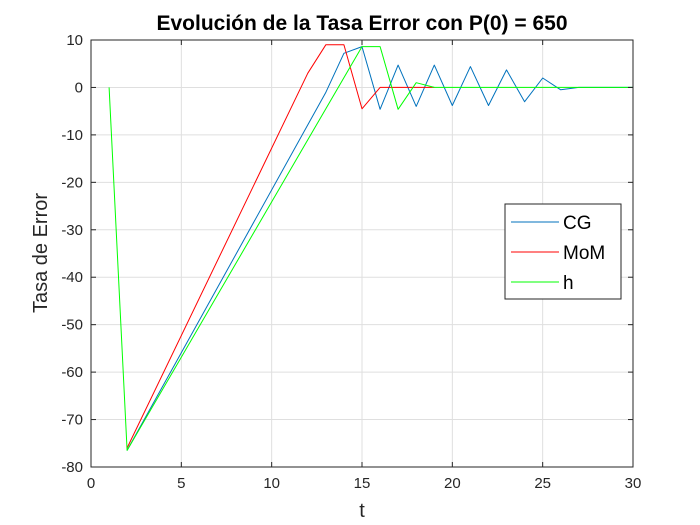 Image resolution: width=700 pixels, height=525 pixels. I want to click on legend-label-mom: MoM, so click(584, 253).